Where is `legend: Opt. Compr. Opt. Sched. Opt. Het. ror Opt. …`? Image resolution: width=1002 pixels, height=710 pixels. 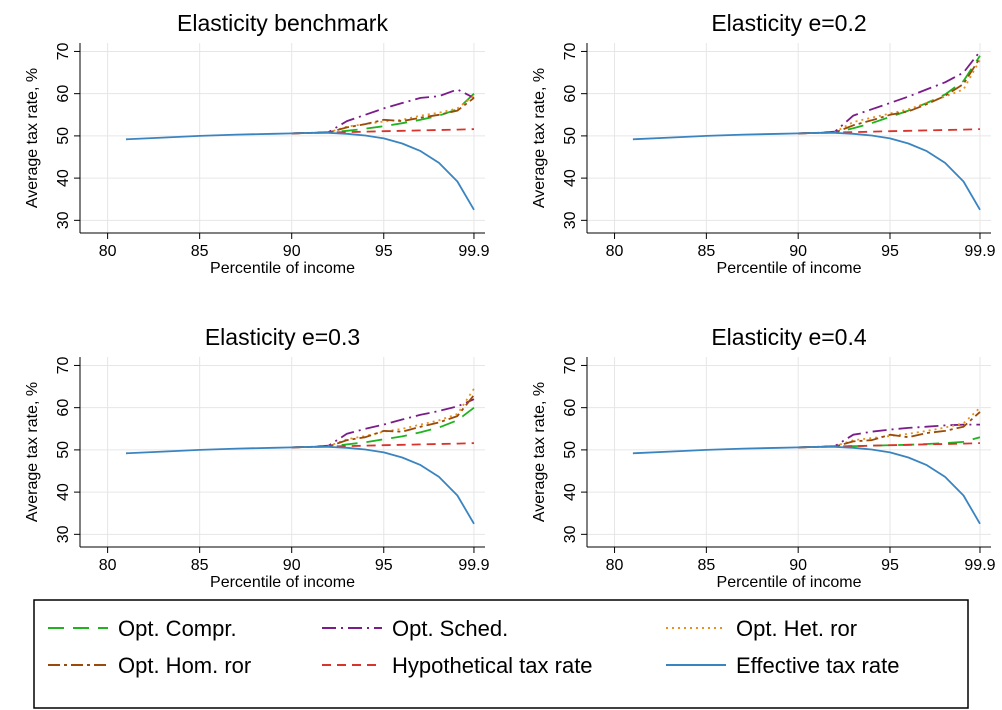
legend: Opt. Compr. Opt. Sched. Opt. Het. ror Opt. … is located at coordinates (501, 654).